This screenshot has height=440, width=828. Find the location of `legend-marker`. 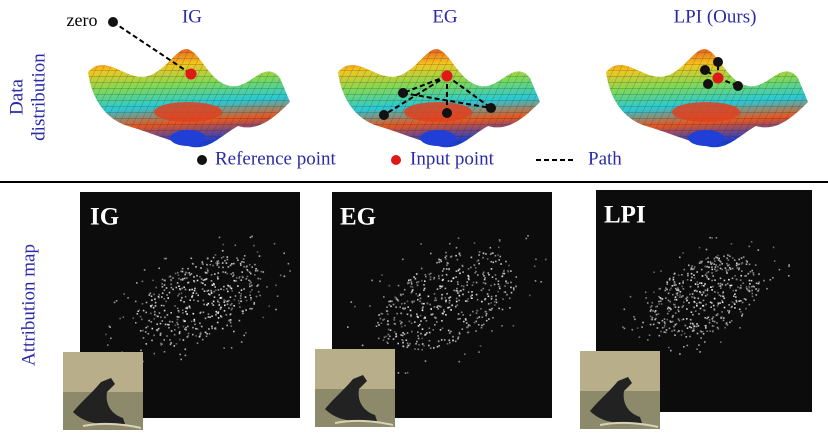

legend-marker is located at coordinates (202, 160).